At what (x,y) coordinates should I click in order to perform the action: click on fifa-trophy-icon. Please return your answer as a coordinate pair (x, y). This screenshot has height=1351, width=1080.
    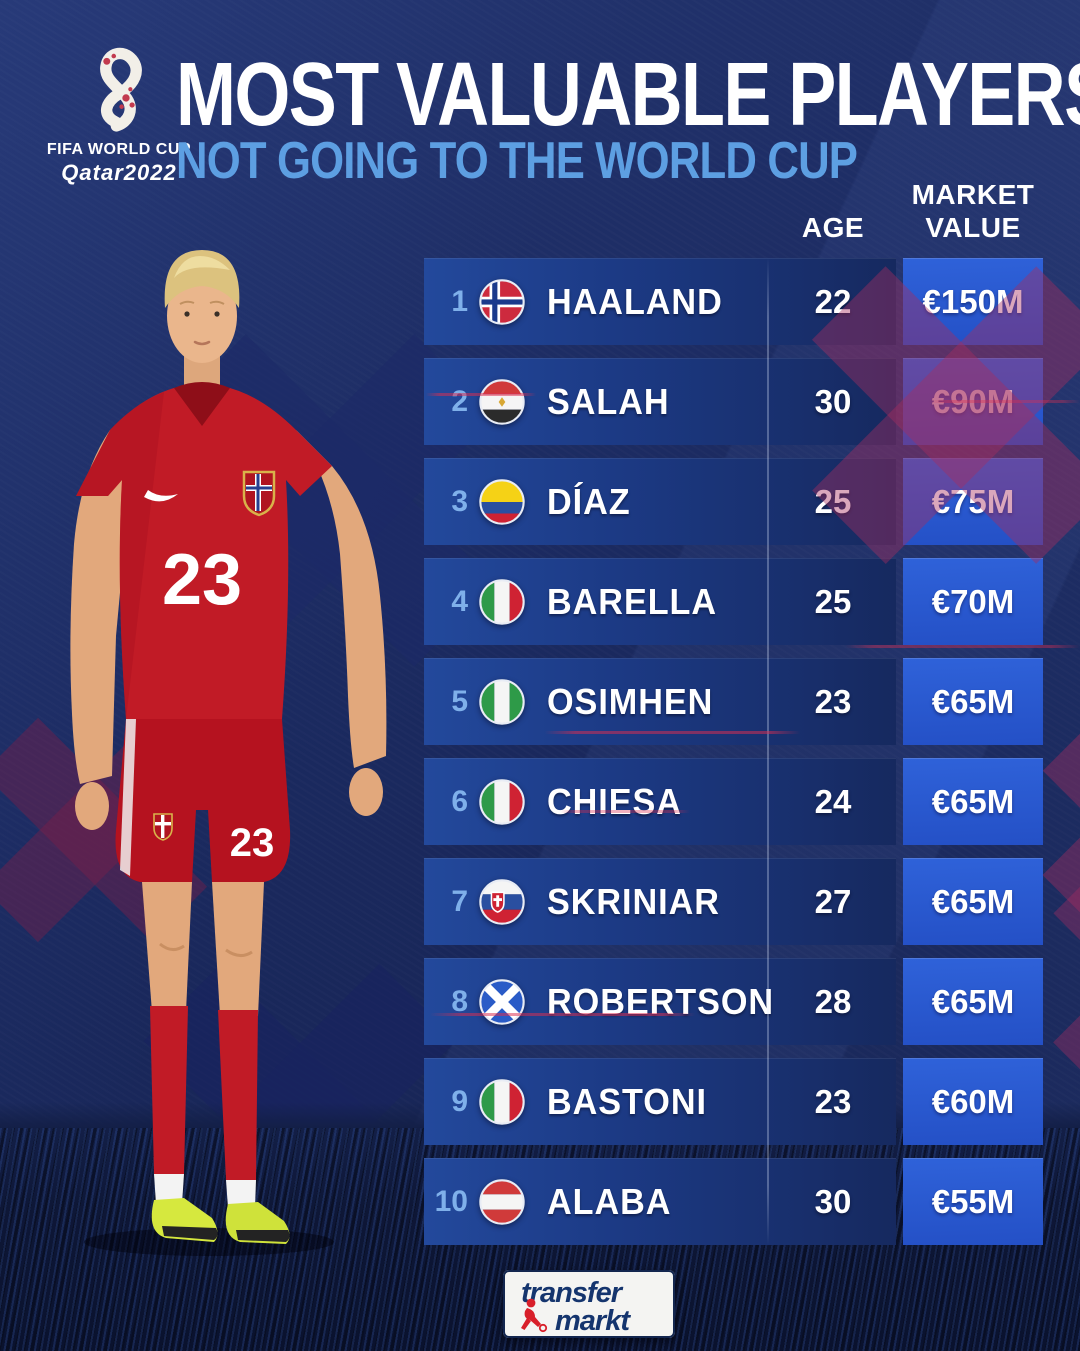
    Looking at the image, I should click on (121, 89).